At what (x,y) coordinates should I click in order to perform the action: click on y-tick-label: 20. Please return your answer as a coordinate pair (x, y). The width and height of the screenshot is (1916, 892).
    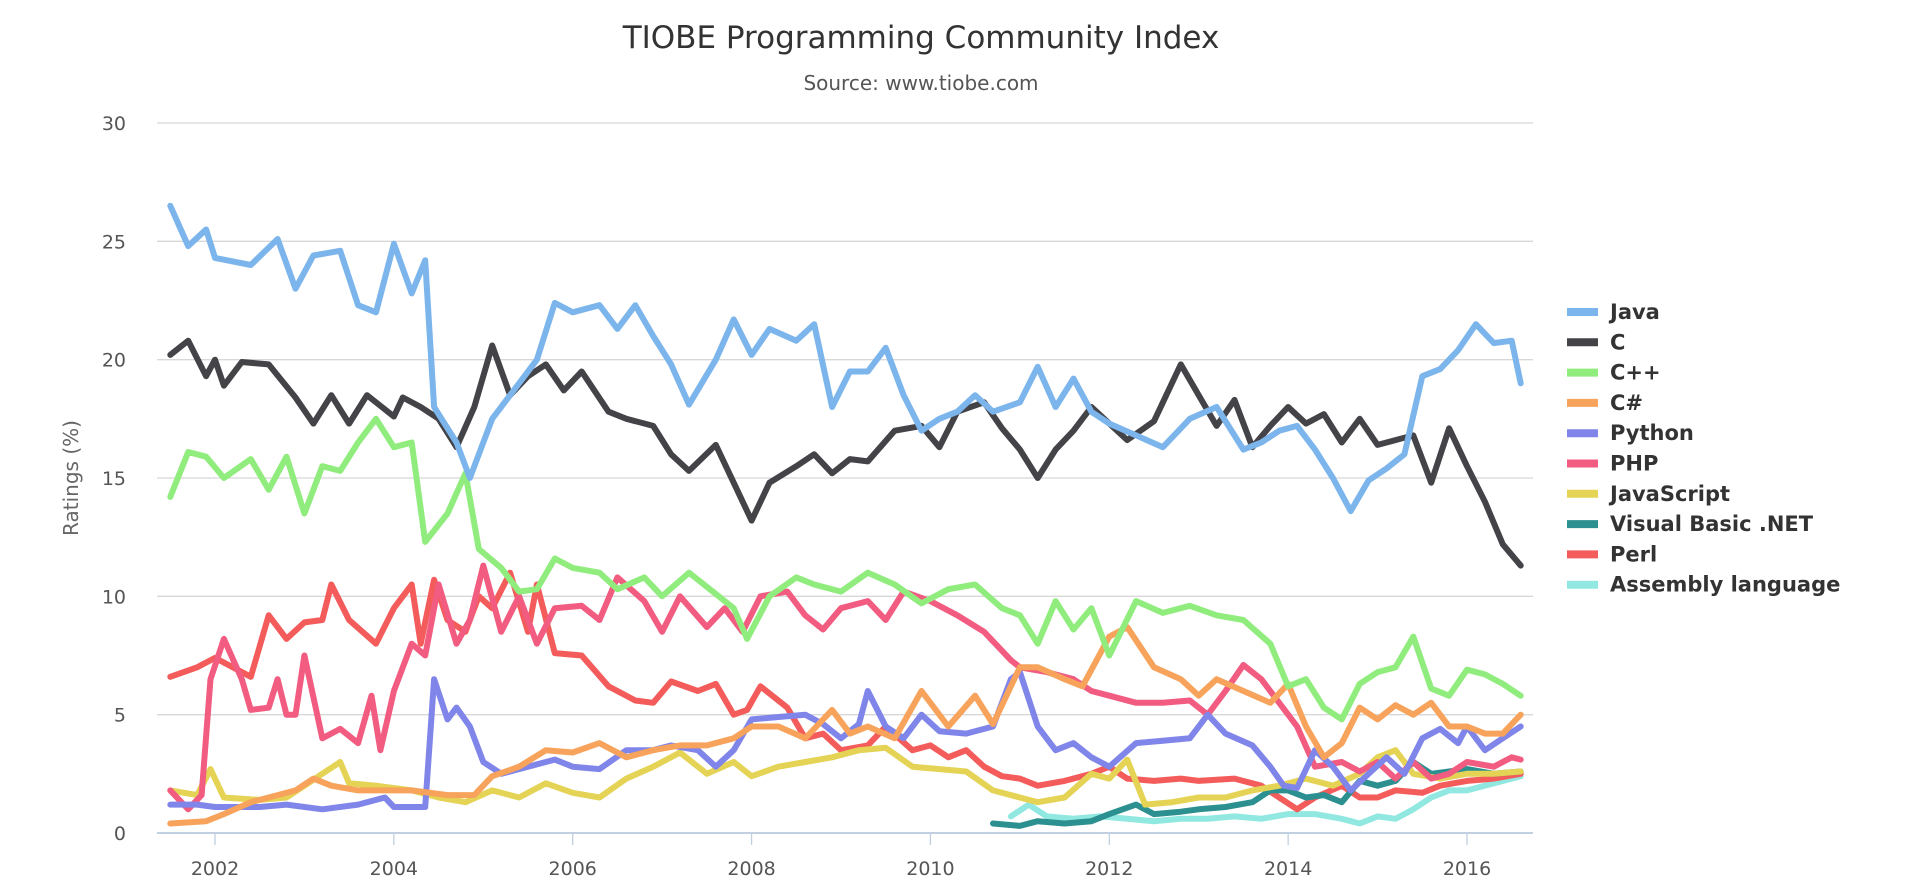
    Looking at the image, I should click on (114, 361).